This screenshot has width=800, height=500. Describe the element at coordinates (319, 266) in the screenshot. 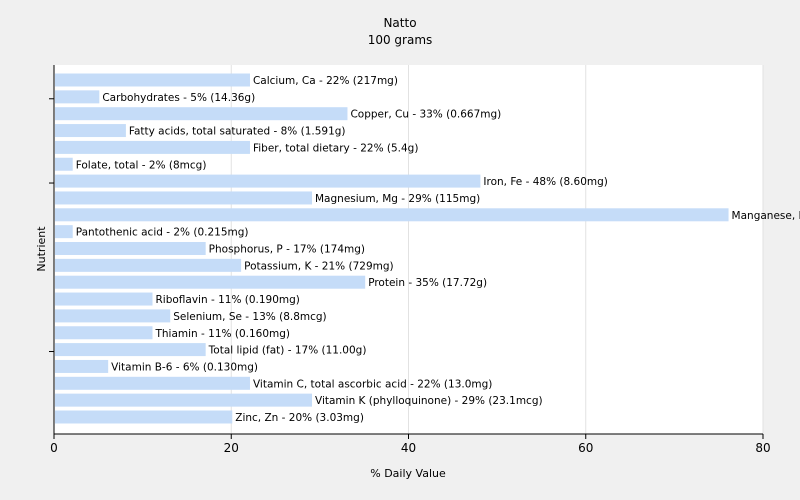

I see `bar-label: Potassium, K - 21% (729mg)` at that location.